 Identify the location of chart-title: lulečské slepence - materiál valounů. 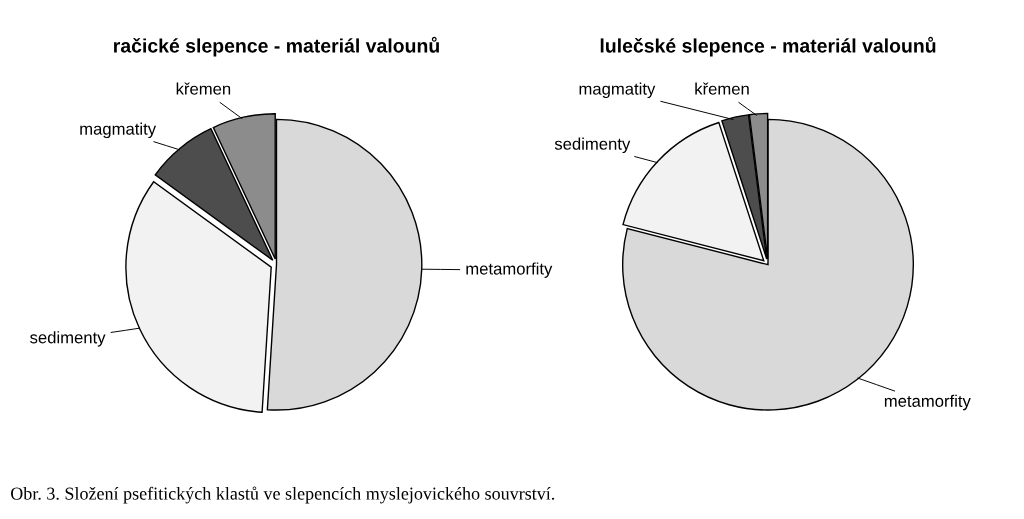
(768, 46).